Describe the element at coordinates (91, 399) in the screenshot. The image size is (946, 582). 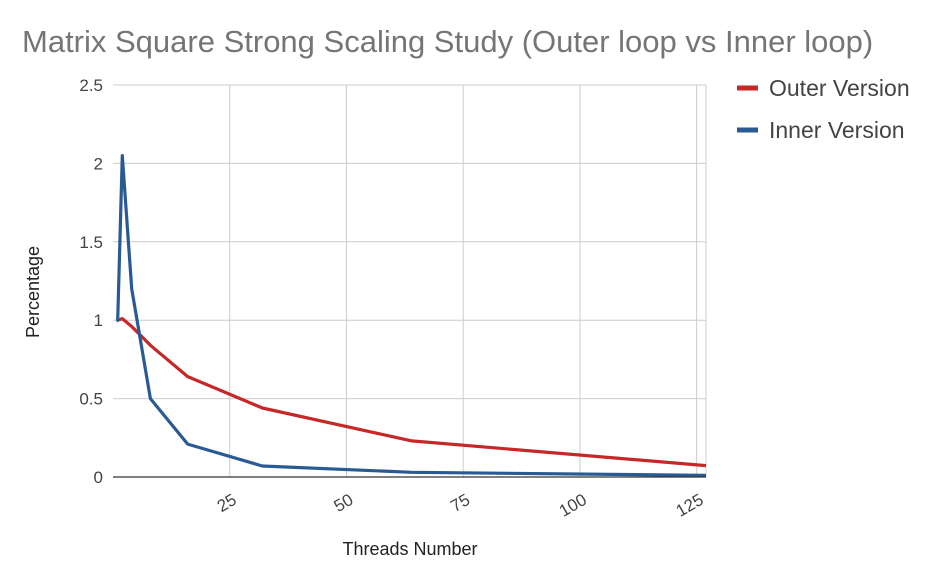
I see `y-tick-label: 0.5` at that location.